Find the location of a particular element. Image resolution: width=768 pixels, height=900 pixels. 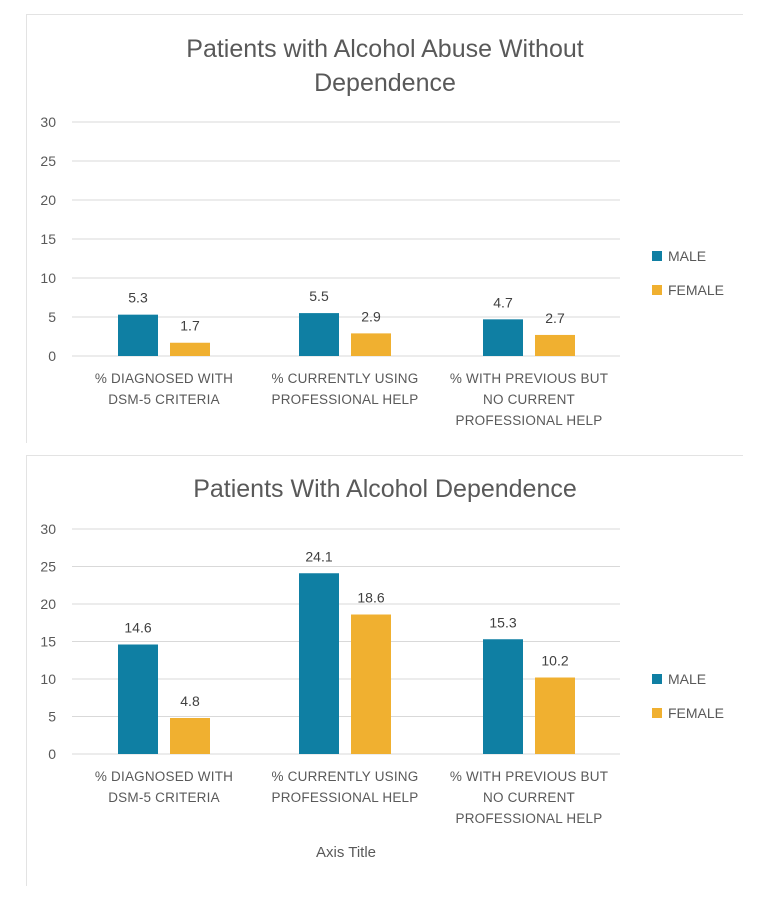

data-label: 2.9 is located at coordinates (371, 316).